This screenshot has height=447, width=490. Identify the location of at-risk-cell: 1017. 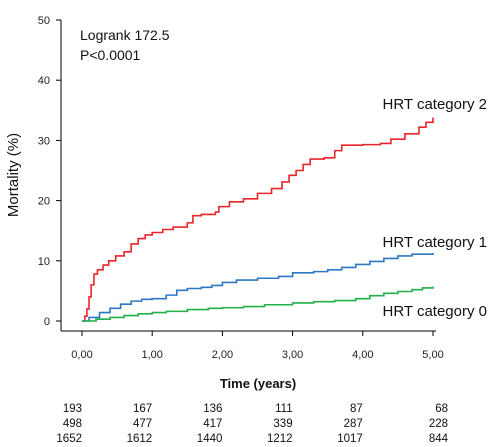
(350, 439).